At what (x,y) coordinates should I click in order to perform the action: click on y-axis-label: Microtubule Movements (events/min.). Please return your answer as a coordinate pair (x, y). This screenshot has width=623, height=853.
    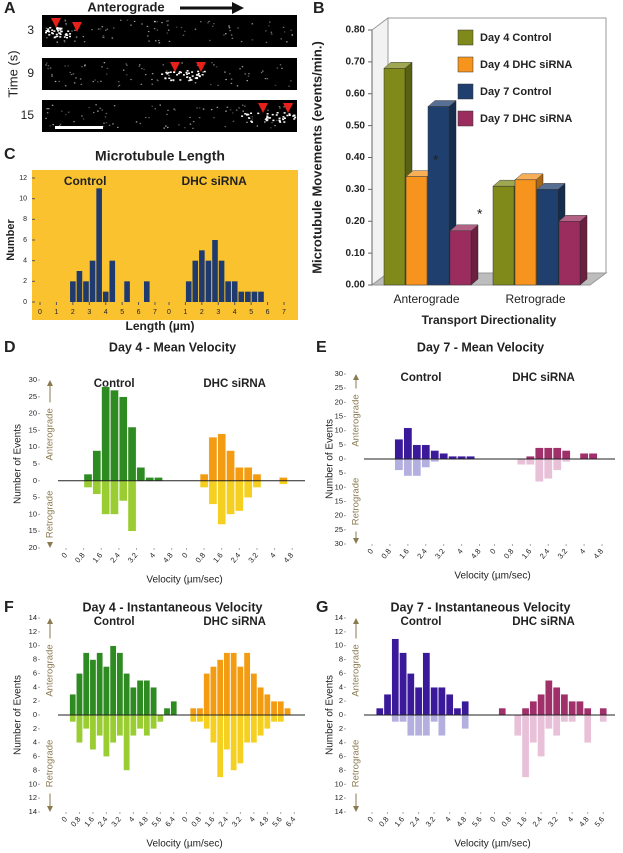
    Looking at the image, I should click on (316, 157).